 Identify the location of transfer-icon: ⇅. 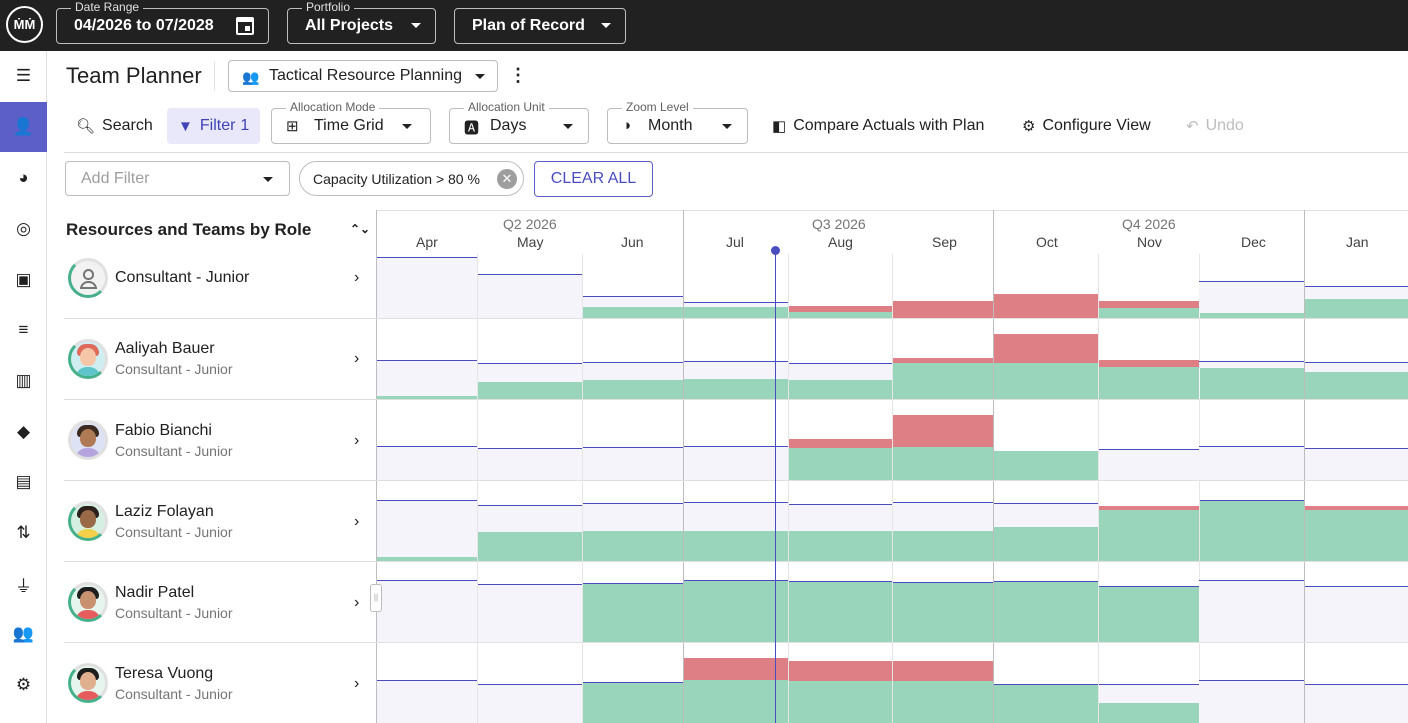
(23, 532).